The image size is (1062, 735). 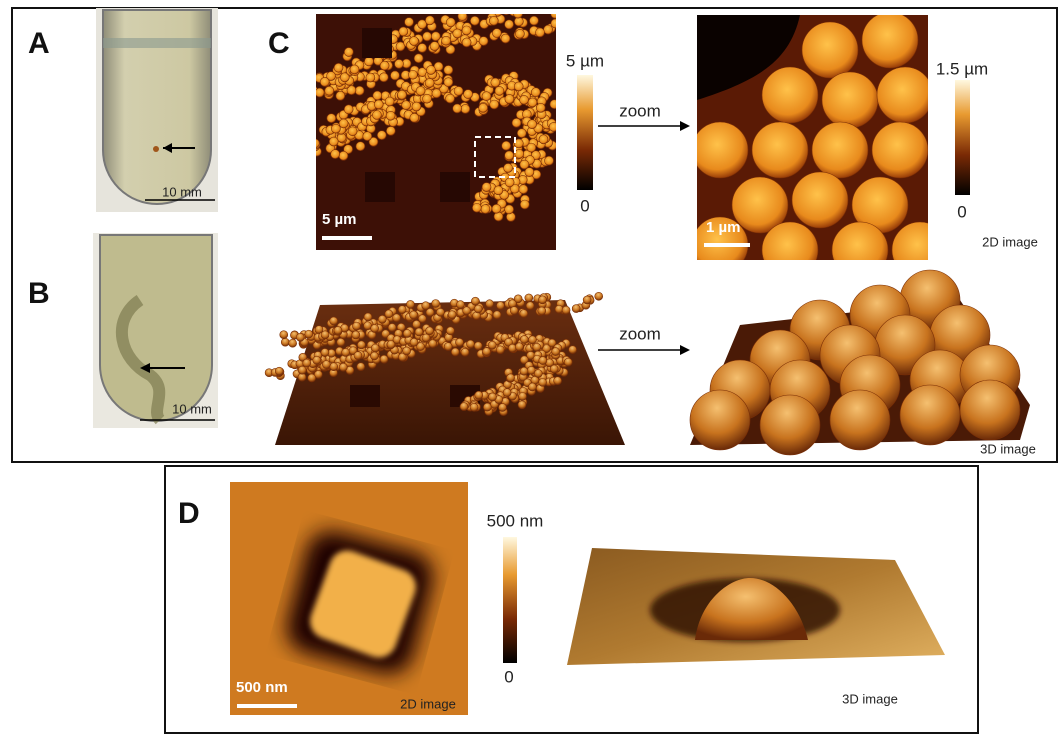 I want to click on afm-2d, so click(x=349, y=598).